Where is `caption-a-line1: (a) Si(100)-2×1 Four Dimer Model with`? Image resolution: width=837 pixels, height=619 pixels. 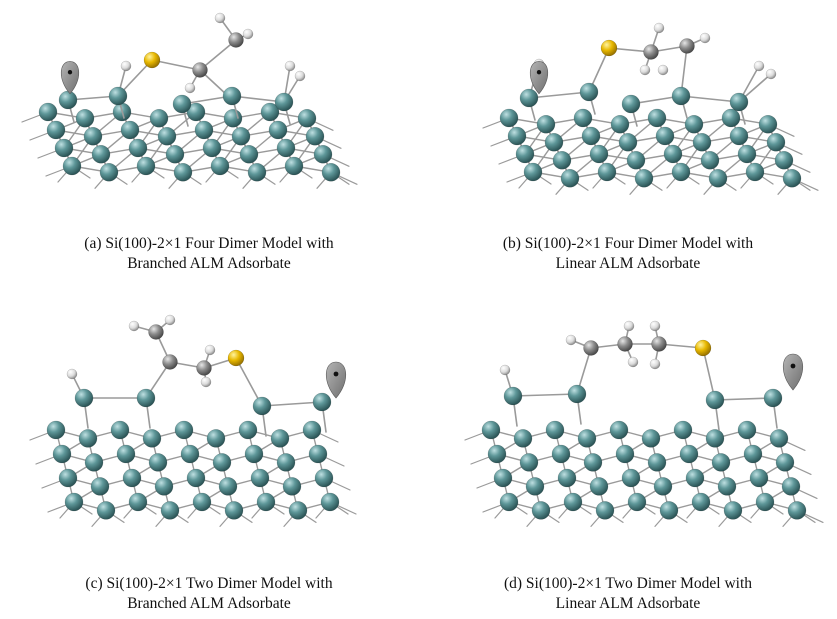 caption-a-line1: (a) Si(100)-2×1 Four Dimer Model with is located at coordinates (209, 243).